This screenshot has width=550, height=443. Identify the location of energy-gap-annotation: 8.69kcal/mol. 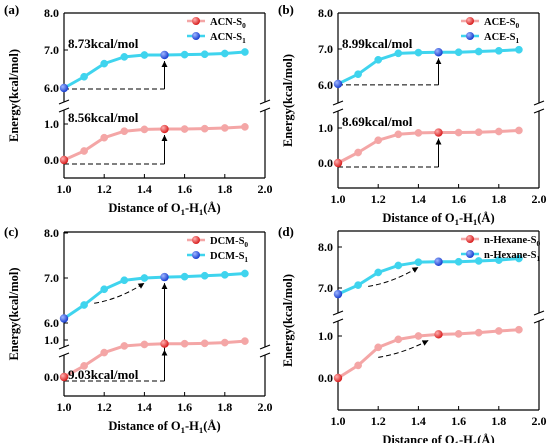
(377, 121).